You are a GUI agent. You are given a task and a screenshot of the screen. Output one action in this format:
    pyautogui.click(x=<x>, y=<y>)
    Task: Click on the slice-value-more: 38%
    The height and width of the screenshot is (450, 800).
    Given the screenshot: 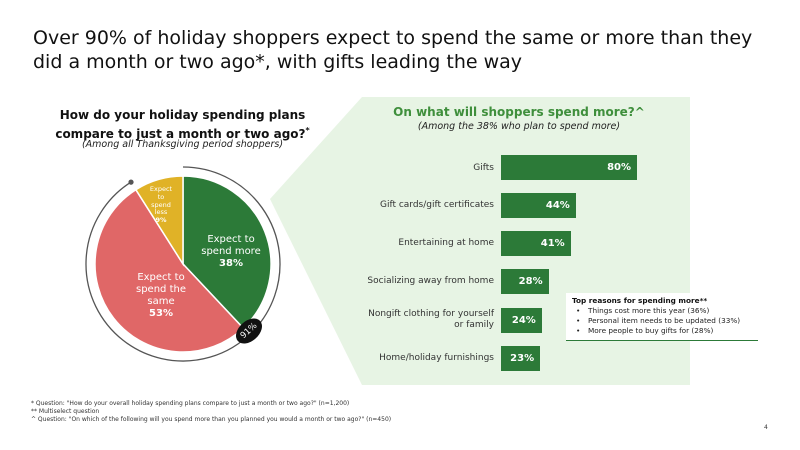 What is the action you would take?
    pyautogui.click(x=231, y=263)
    